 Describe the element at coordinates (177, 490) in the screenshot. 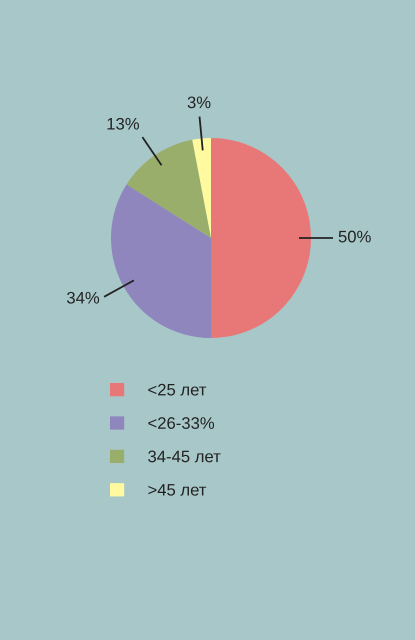

I see `legend-label: >45 лет` at that location.